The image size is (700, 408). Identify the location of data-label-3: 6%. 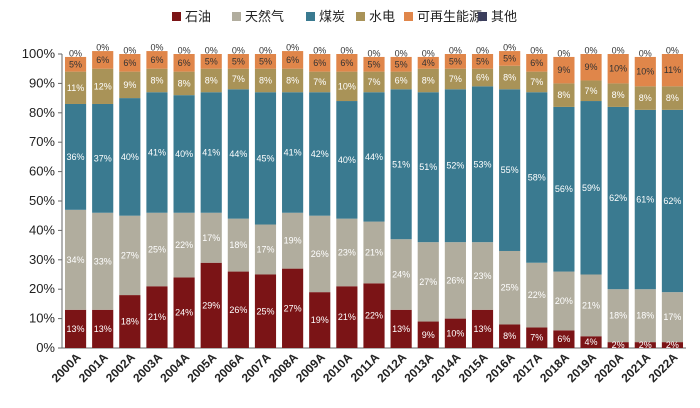
(482, 78).